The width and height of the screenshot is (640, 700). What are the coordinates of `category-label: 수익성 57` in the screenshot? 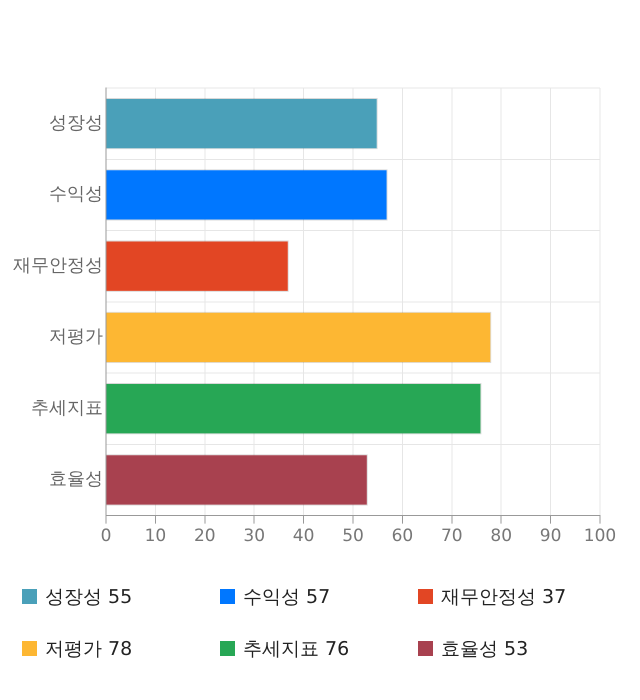 It's located at (286, 597).